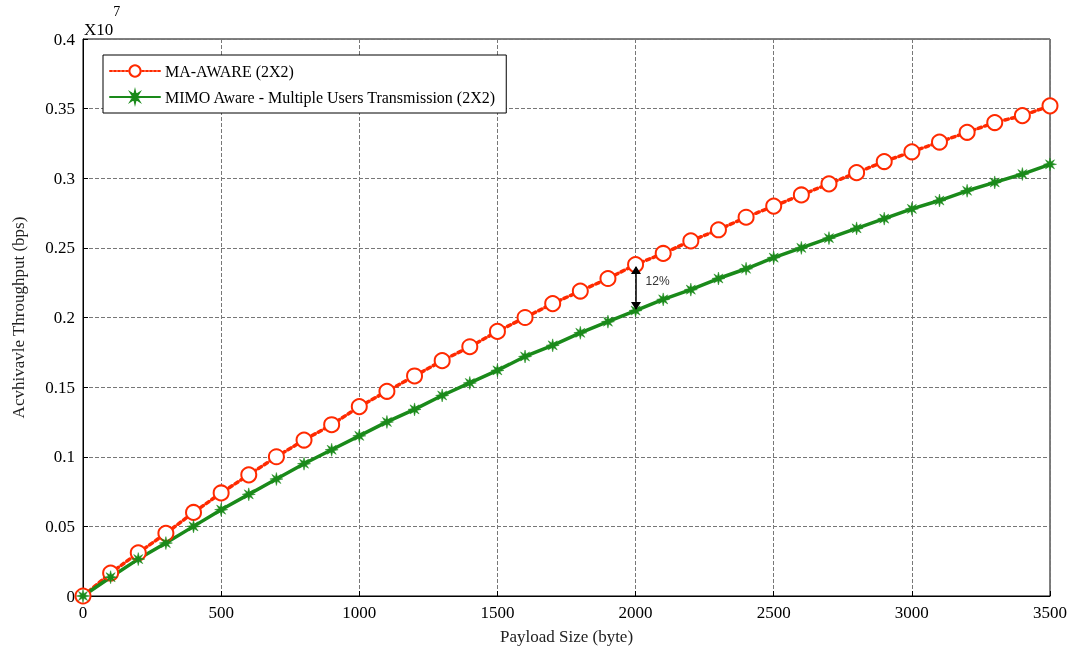 The height and width of the screenshot is (655, 1087). Describe the element at coordinates (657, 280) in the screenshot. I see `annotation: 12%` at that location.